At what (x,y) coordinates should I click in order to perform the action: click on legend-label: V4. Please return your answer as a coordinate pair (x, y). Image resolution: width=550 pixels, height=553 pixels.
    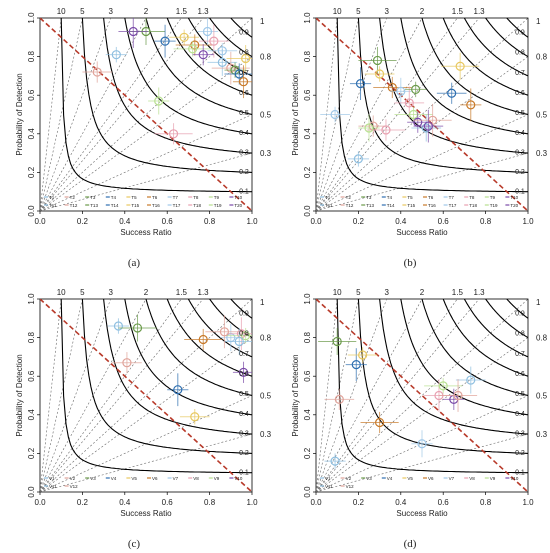
    Looking at the image, I should click on (114, 478).